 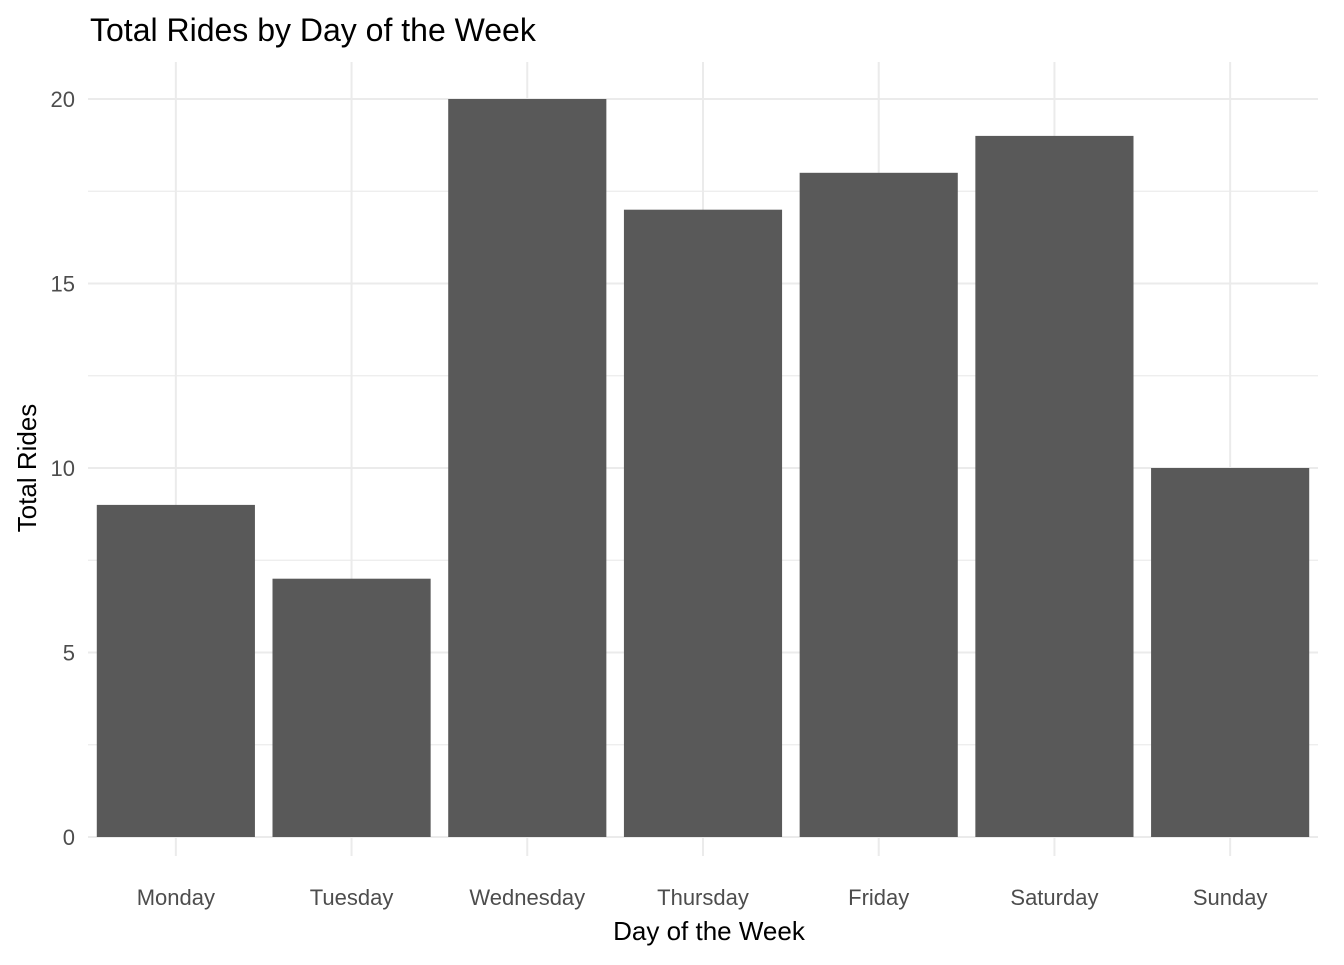 What do you see at coordinates (175, 670) in the screenshot?
I see `bar-monday` at bounding box center [175, 670].